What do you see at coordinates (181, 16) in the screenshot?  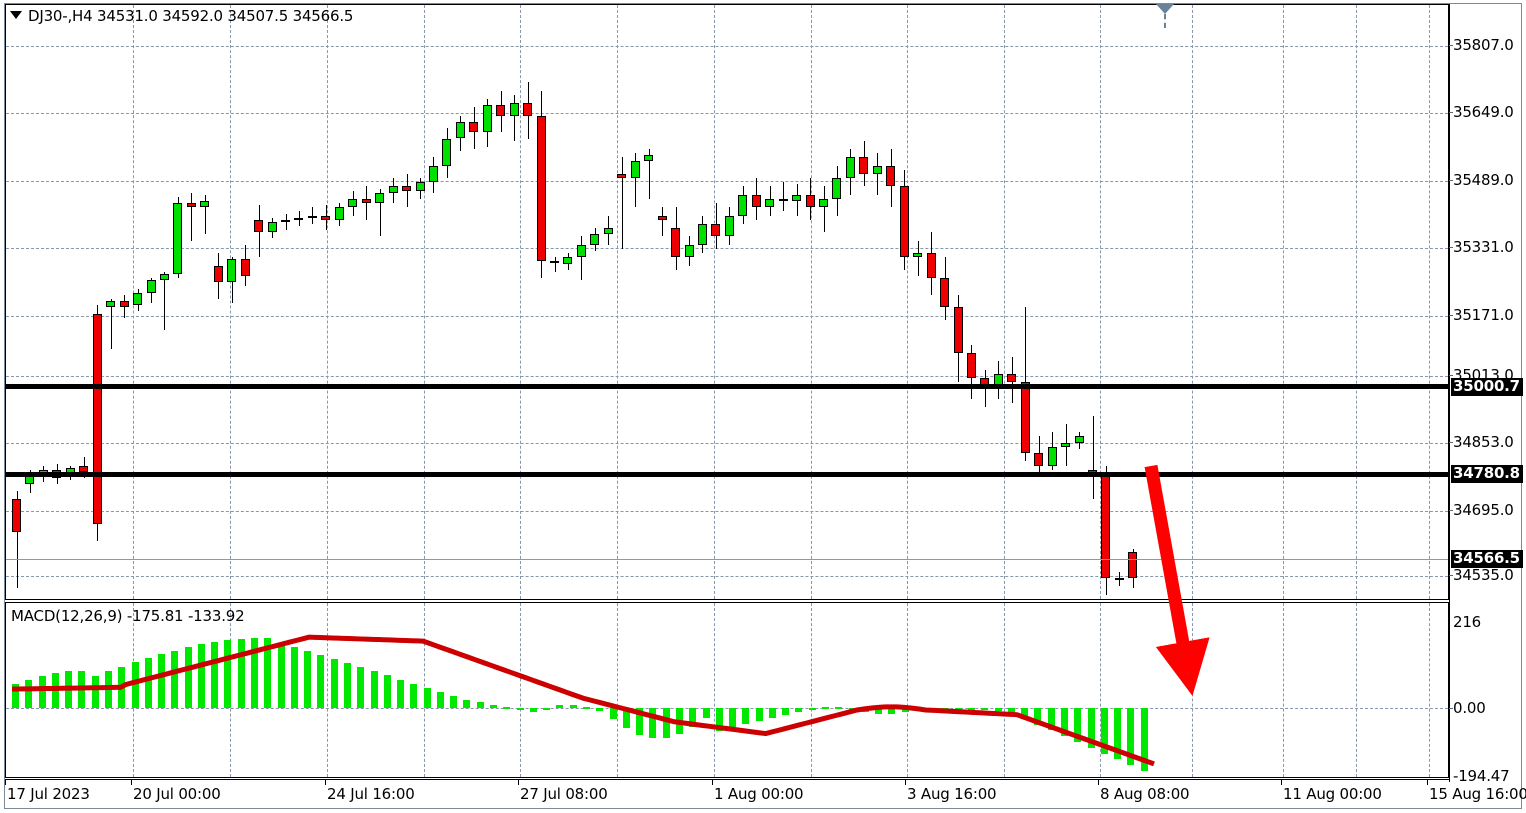 I see `chart-header: DJ30-,H4 34531.0 34592.0 34507.5 34566.5` at bounding box center [181, 16].